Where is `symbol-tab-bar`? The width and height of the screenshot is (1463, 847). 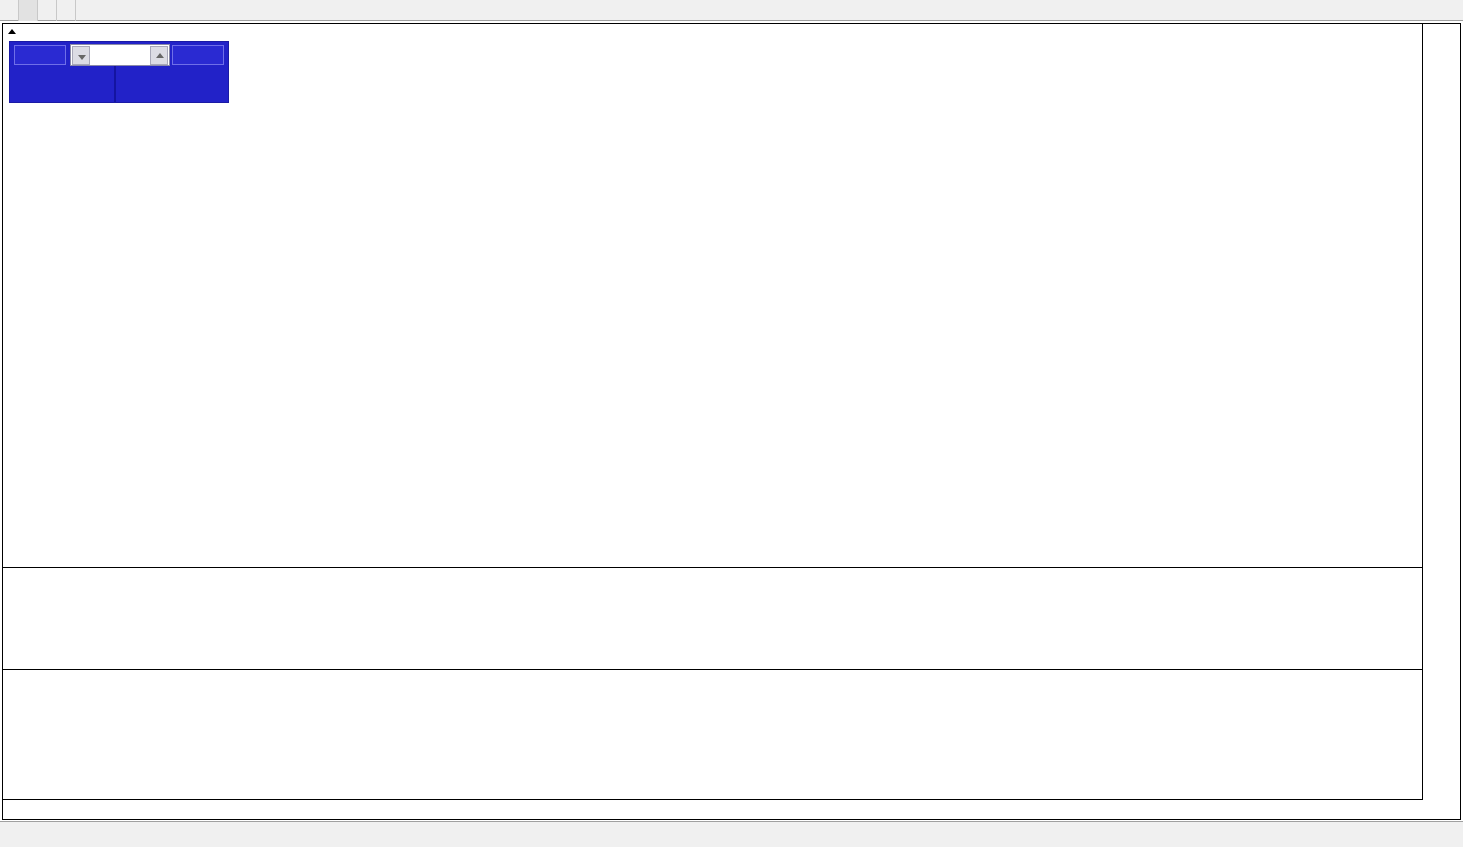
symbol-tab-bar is located at coordinates (731, 834).